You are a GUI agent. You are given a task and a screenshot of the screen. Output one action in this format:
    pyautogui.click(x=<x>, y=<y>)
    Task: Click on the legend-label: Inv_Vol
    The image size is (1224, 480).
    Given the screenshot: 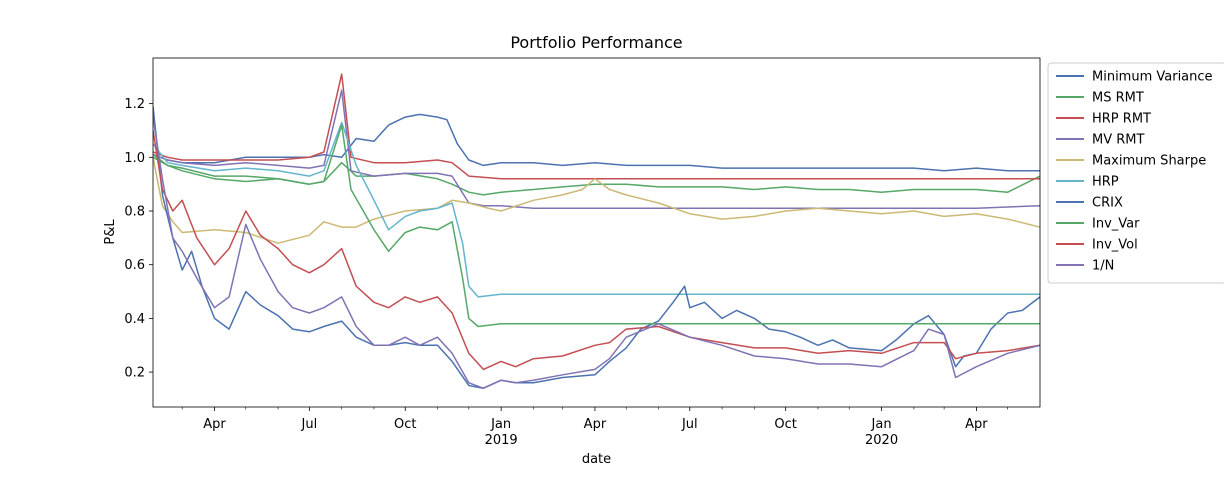 What is the action you would take?
    pyautogui.click(x=1115, y=245)
    